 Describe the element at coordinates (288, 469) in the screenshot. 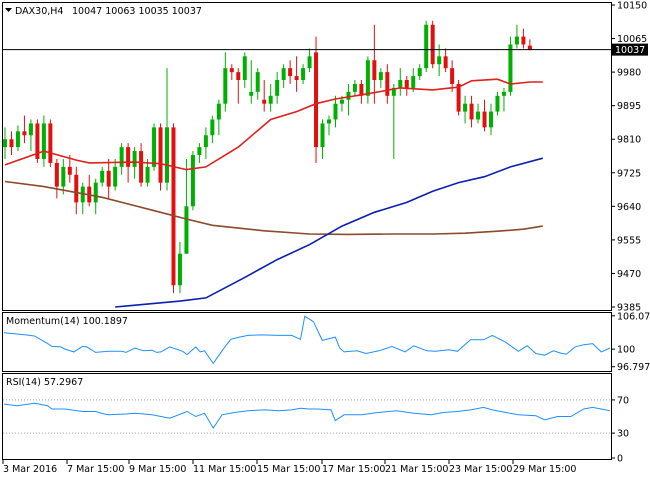

I see `time-tick-label: 15 Mar 15:00` at that location.